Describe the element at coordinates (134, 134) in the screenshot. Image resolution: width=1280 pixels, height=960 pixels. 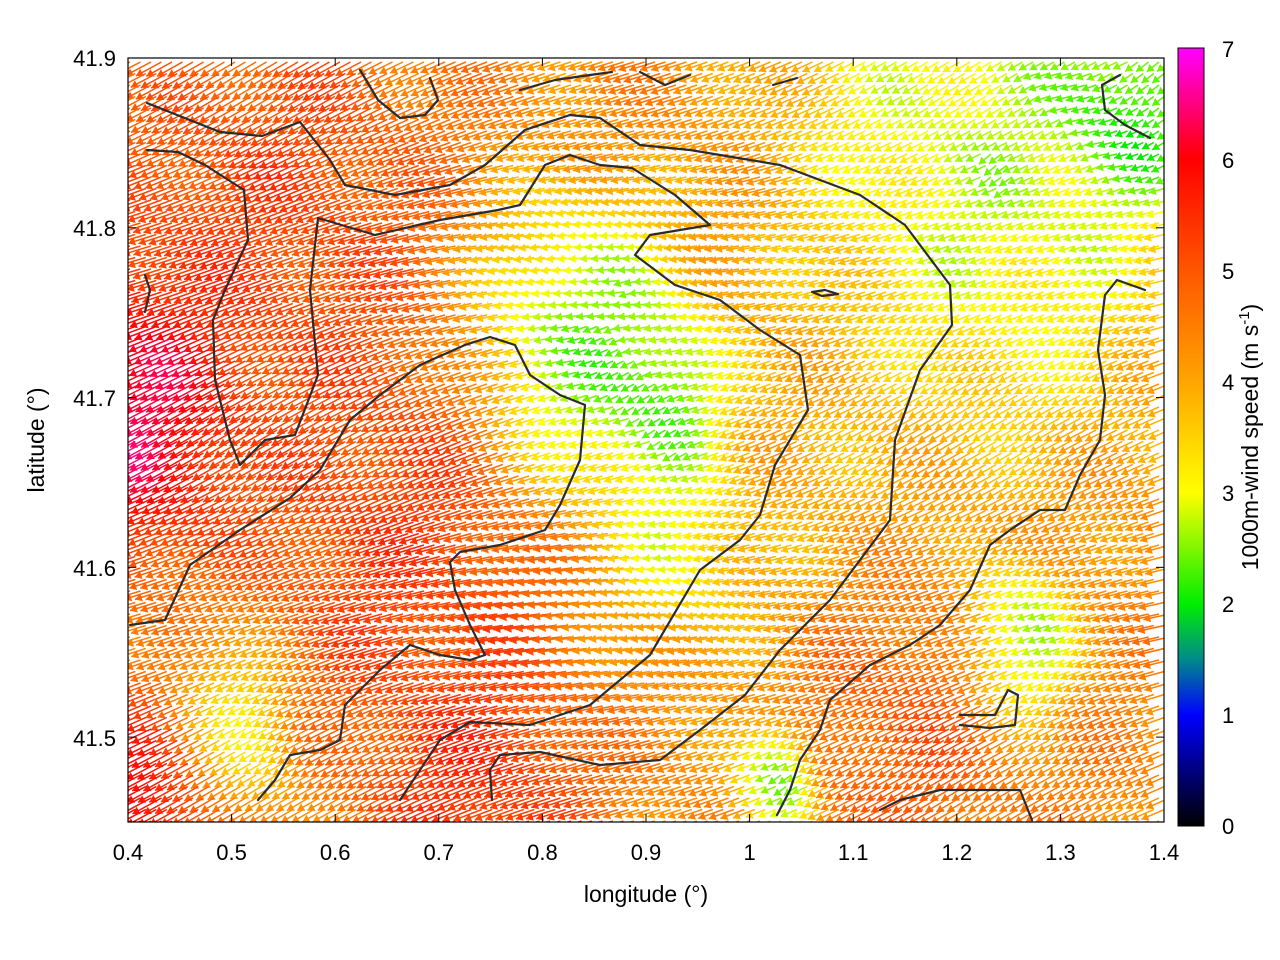
I see `wind-arrow-shaft` at that location.